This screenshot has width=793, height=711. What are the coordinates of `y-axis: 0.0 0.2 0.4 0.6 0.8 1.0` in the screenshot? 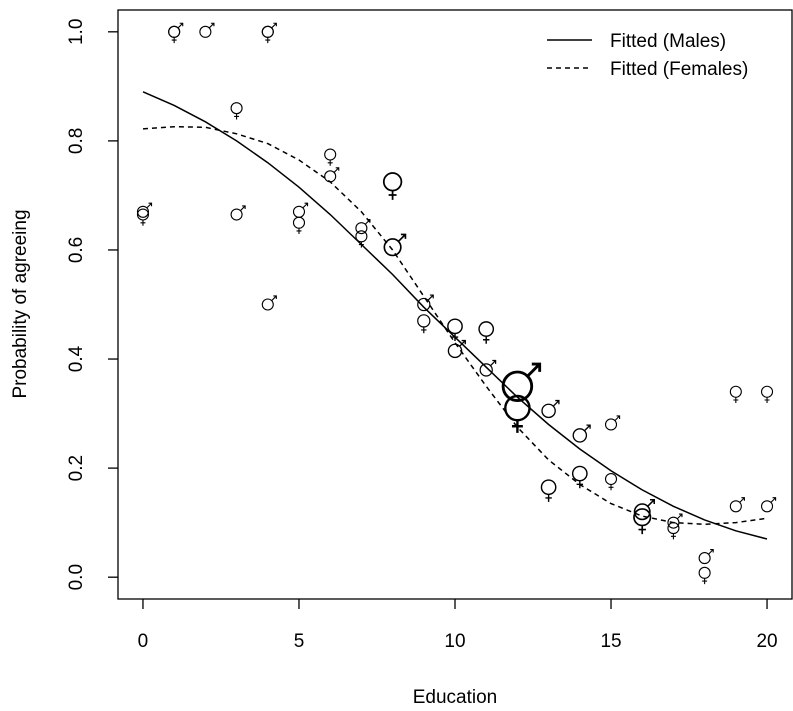 It's located at (92, 304).